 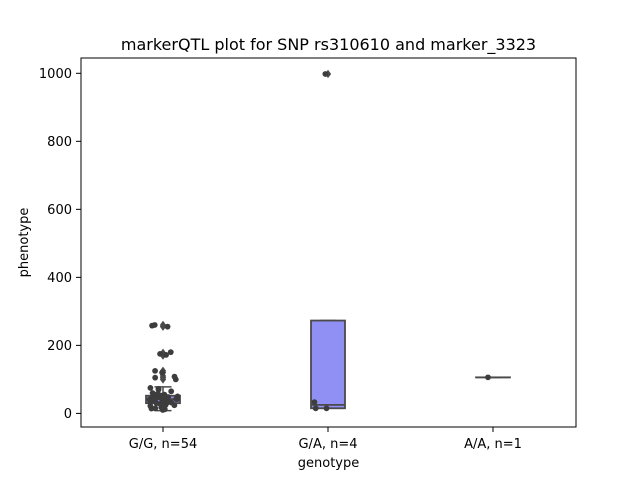 I want to click on outlier-marker, so click(x=163, y=325).